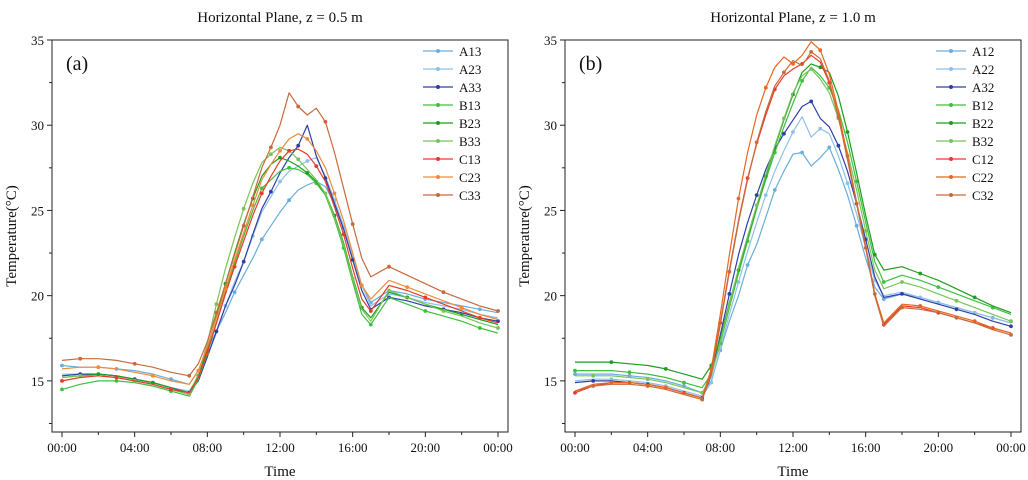 This screenshot has width=1028, height=480. I want to click on y-tick-label: 20, so click(550, 296).